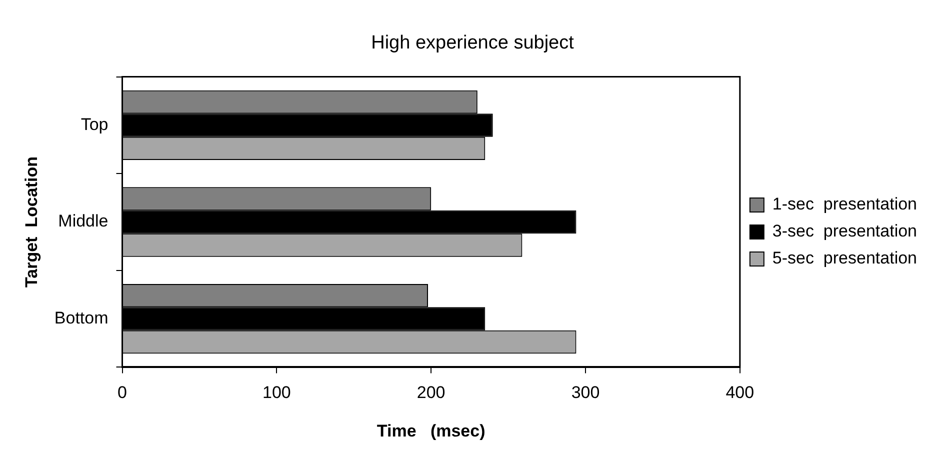  What do you see at coordinates (473, 43) in the screenshot?
I see `chart-title: High experience subject` at bounding box center [473, 43].